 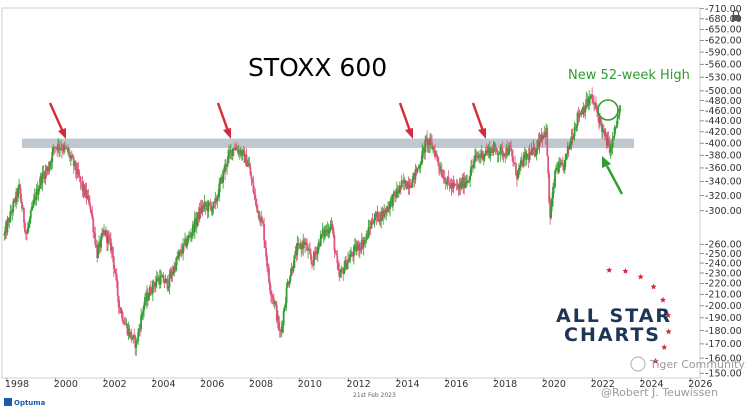 What do you see at coordinates (723, 273) in the screenshot?
I see `y-tick-label: -230.00` at bounding box center [723, 273].